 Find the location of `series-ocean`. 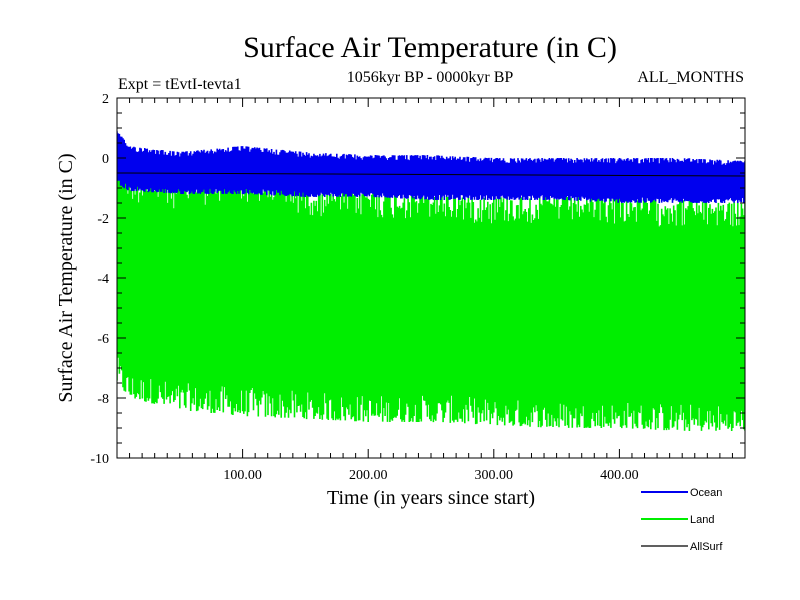

series-ocean is located at coordinates (431, 167).